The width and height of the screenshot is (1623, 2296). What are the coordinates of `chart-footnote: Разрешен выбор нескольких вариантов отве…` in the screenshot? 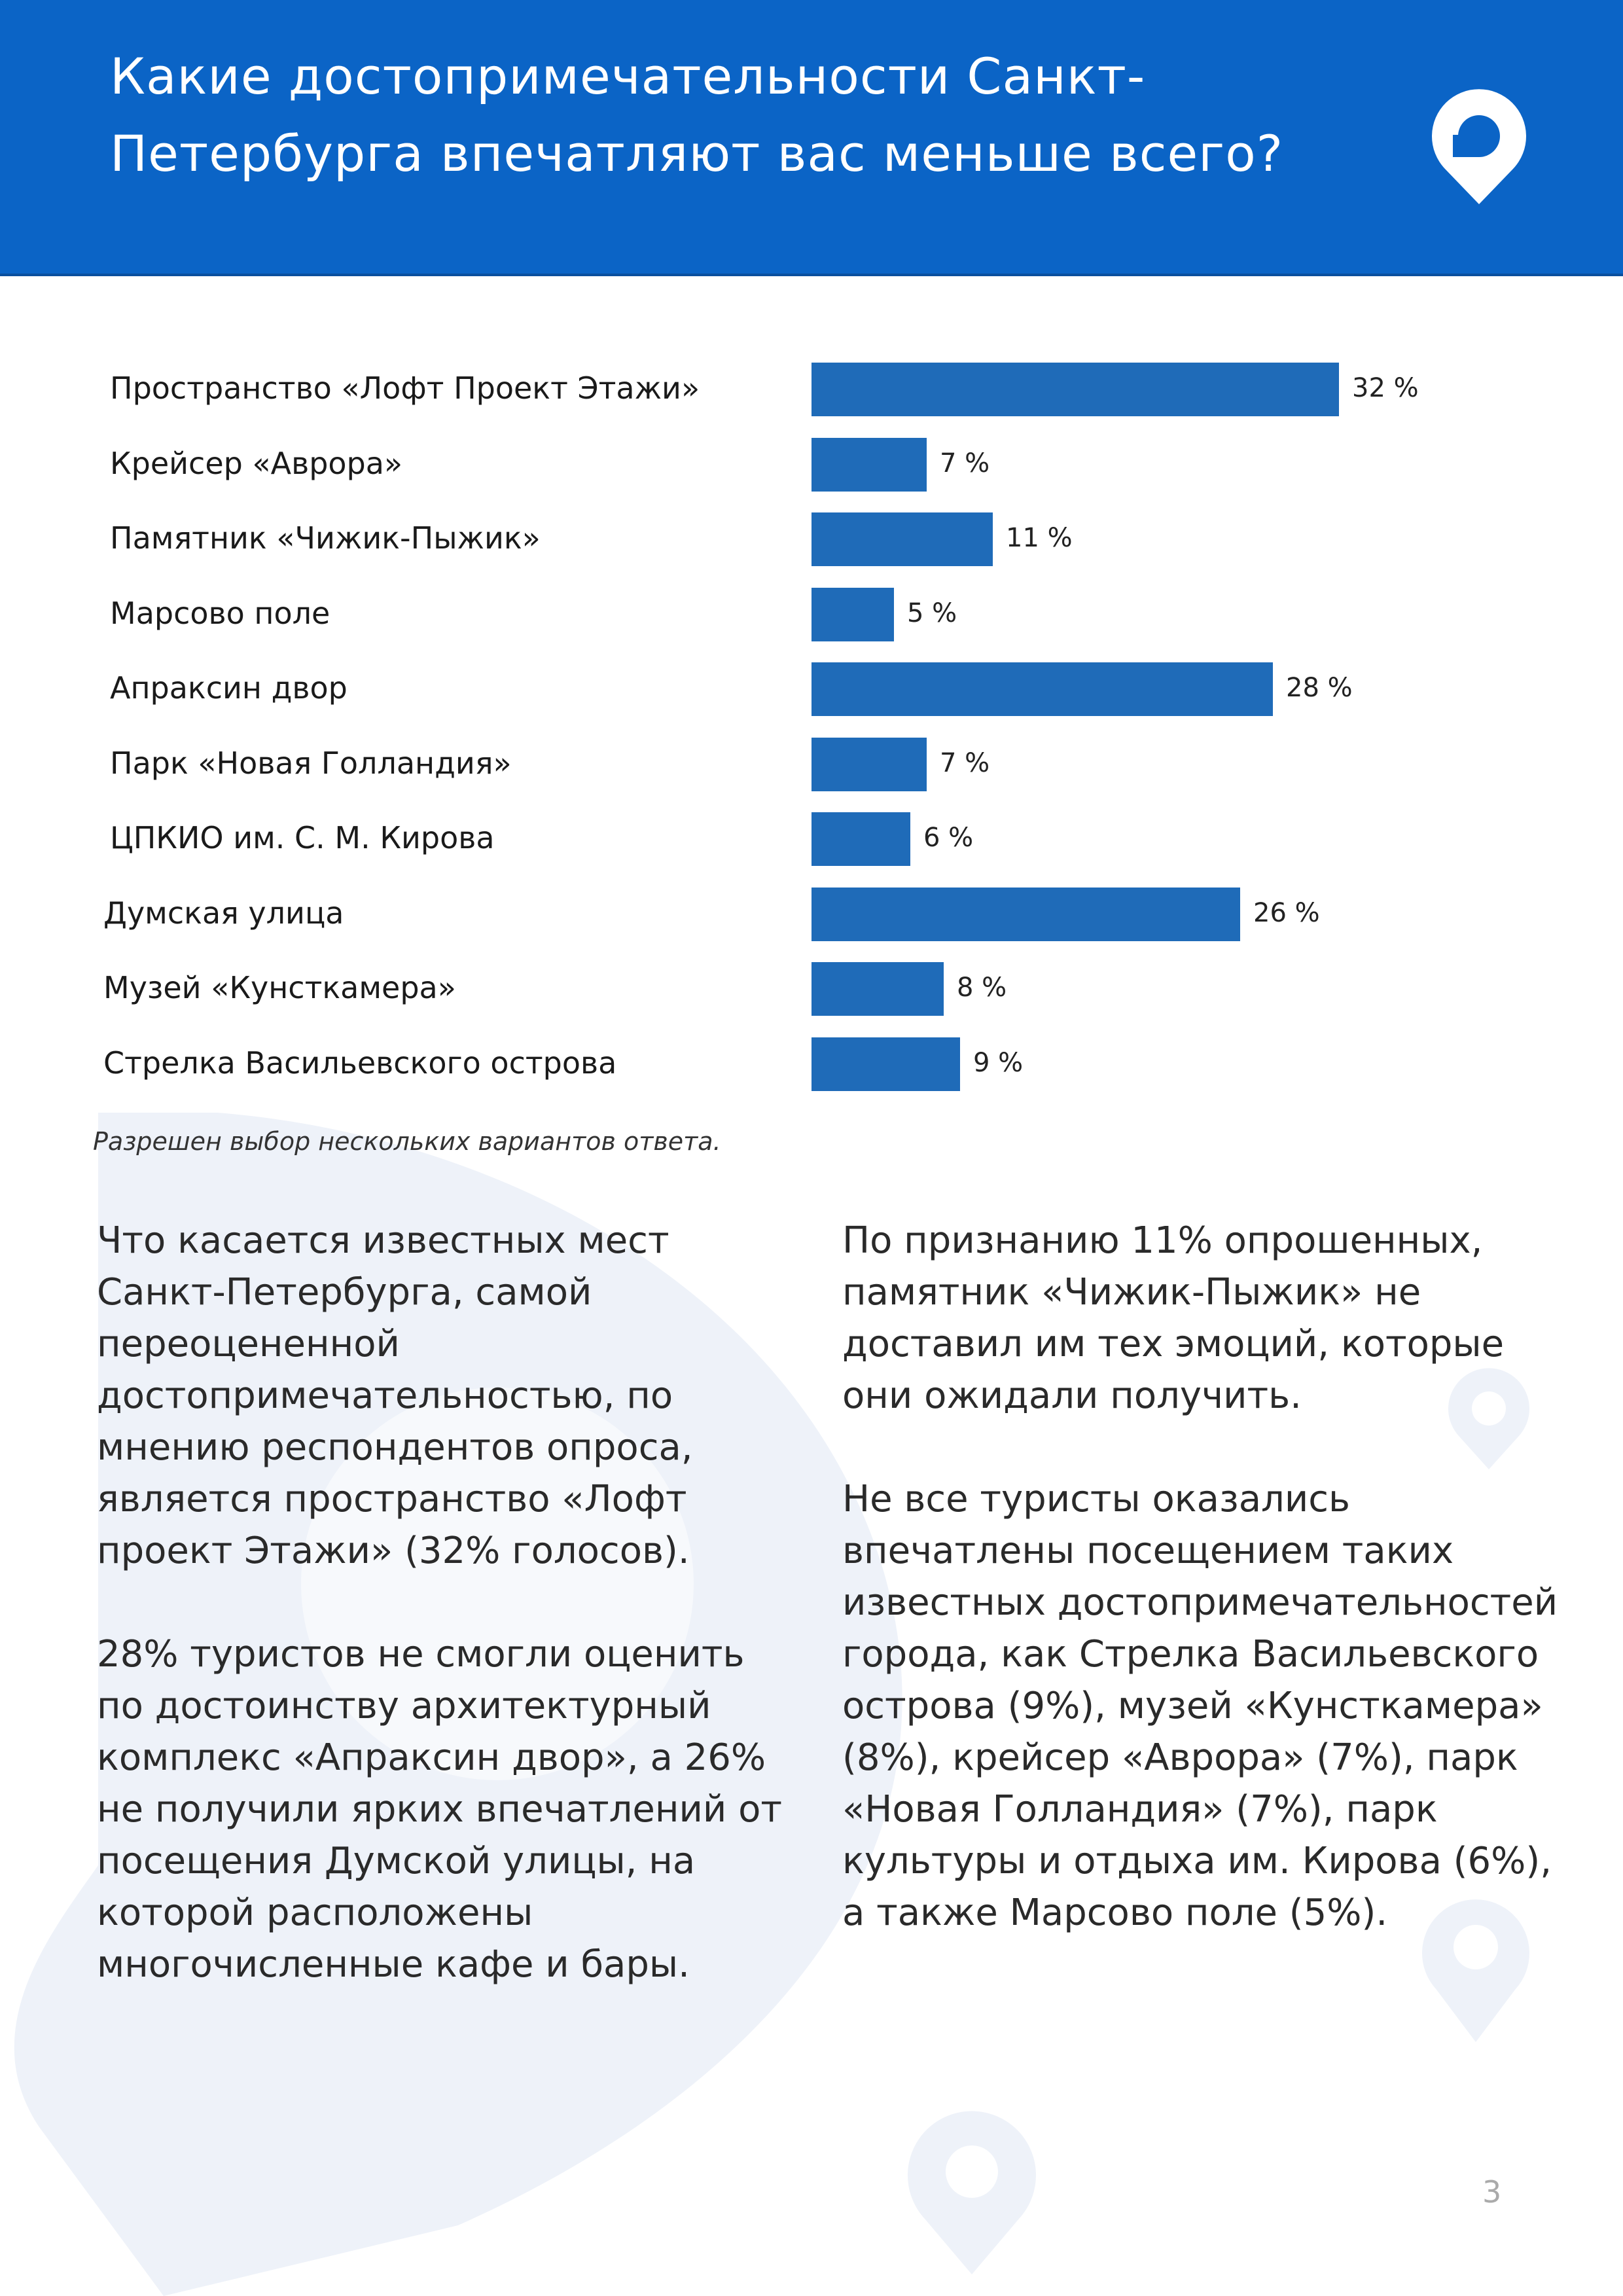 It's located at (407, 1141).